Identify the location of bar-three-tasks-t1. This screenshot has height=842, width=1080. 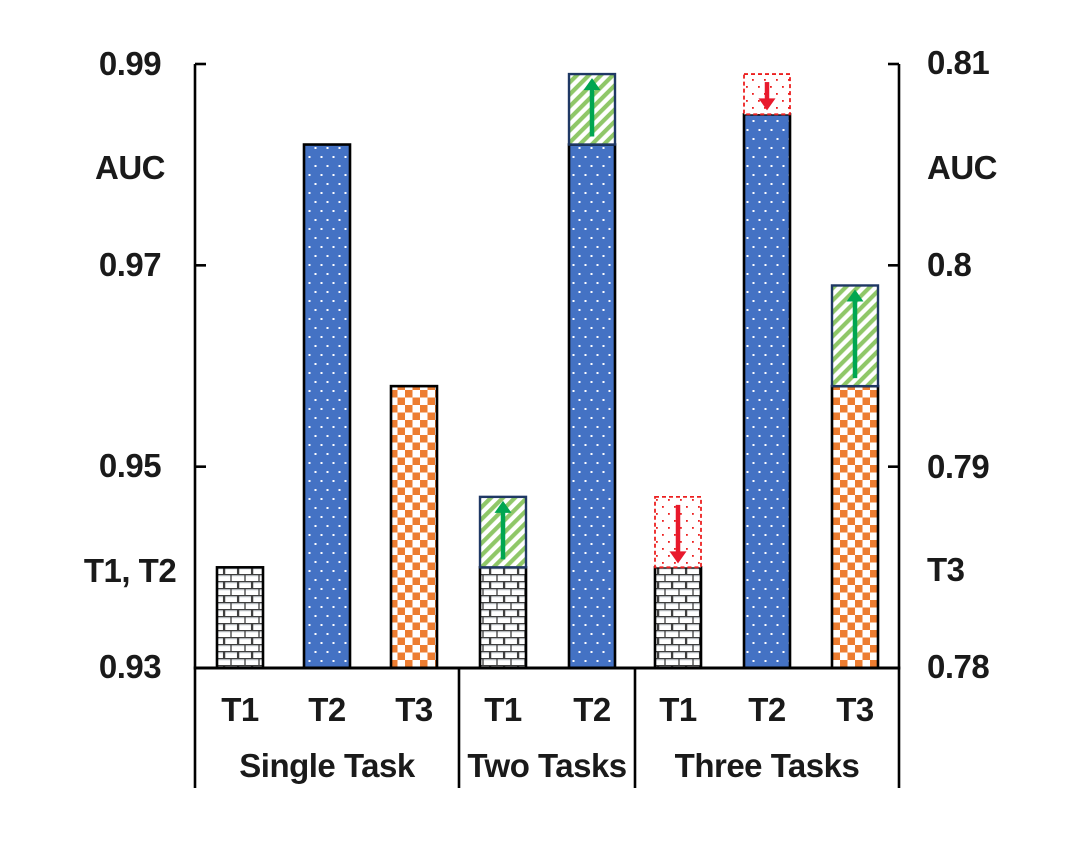
(678, 618).